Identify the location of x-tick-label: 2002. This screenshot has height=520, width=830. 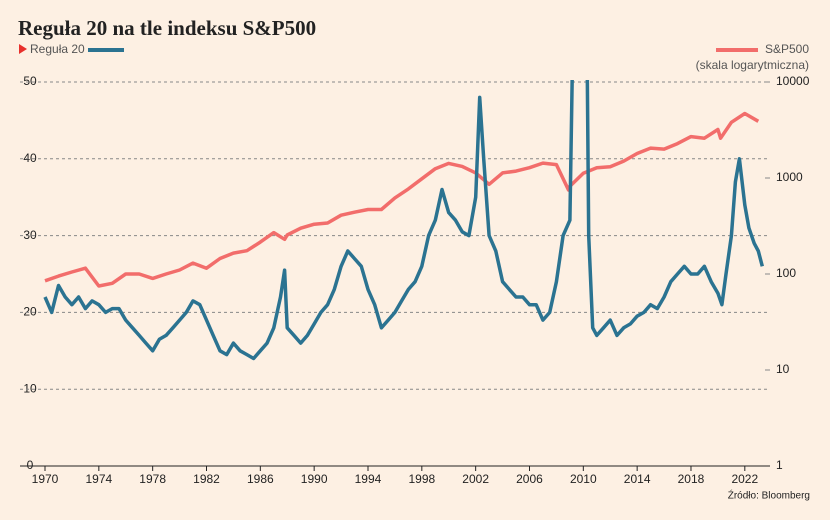
(475, 479).